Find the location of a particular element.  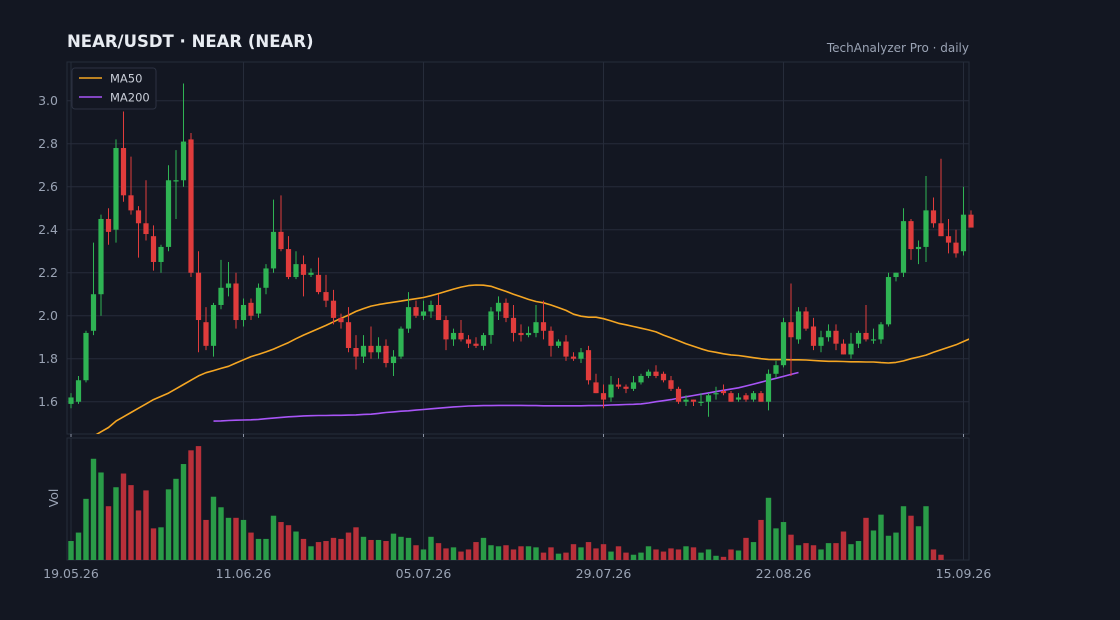

time-tick-label: 19.05.26 is located at coordinates (71, 573).